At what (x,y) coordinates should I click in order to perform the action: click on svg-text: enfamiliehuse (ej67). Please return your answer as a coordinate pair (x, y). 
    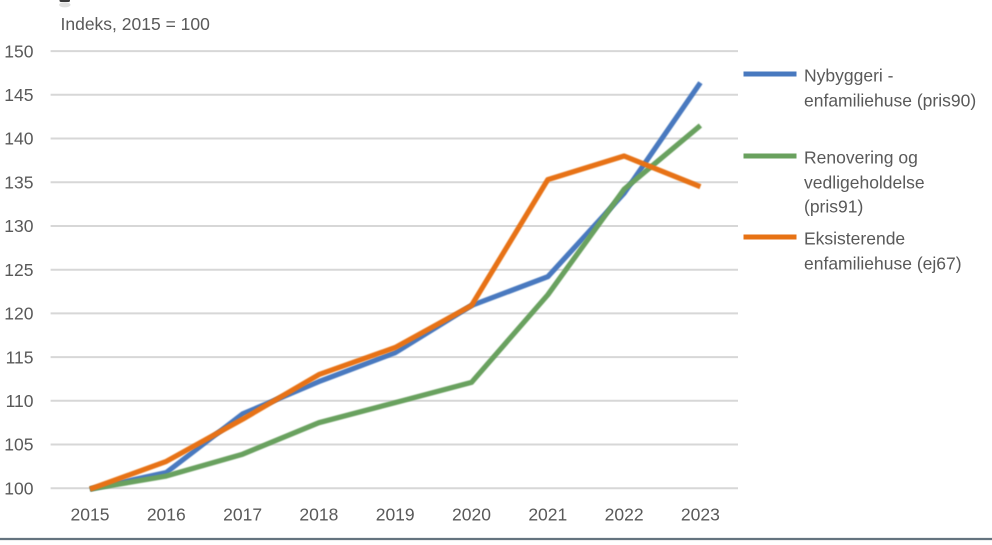
    Looking at the image, I should click on (883, 263).